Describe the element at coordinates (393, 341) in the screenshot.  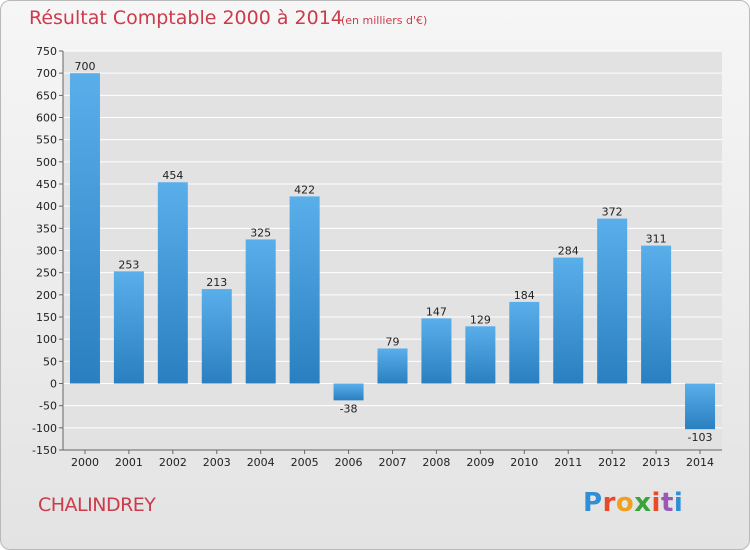
I see `data-label: 79` at that location.